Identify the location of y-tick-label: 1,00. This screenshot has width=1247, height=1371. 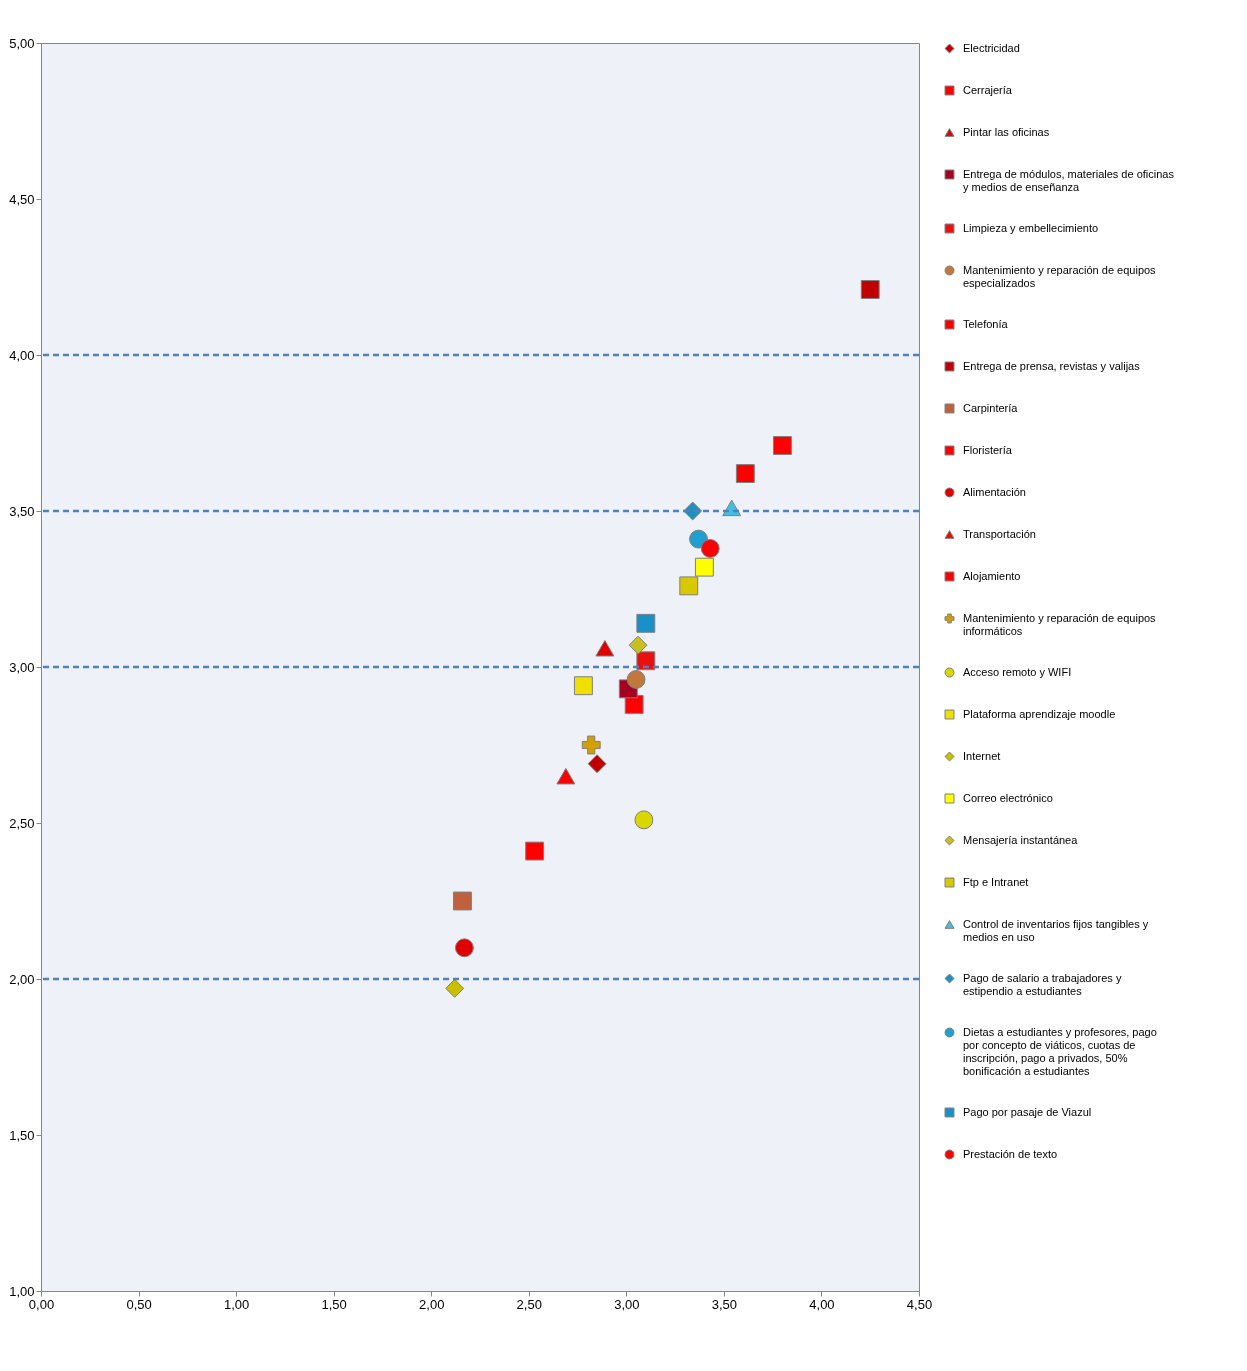
(22, 1291).